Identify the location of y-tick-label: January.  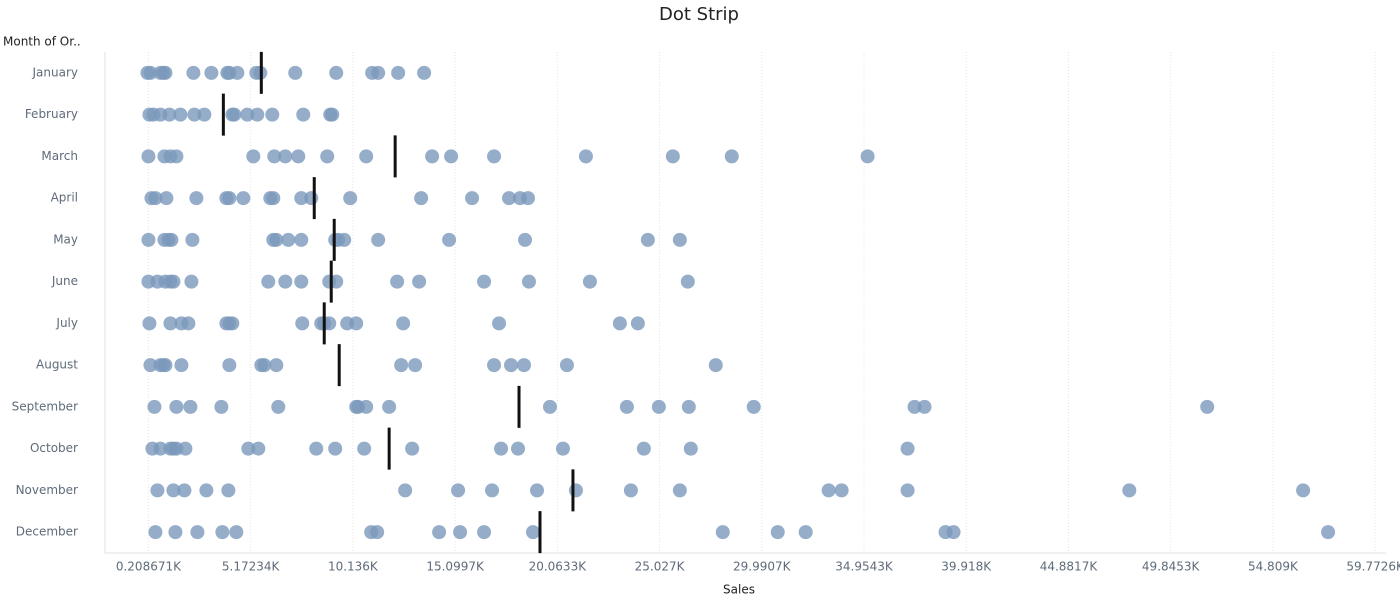
(55, 72).